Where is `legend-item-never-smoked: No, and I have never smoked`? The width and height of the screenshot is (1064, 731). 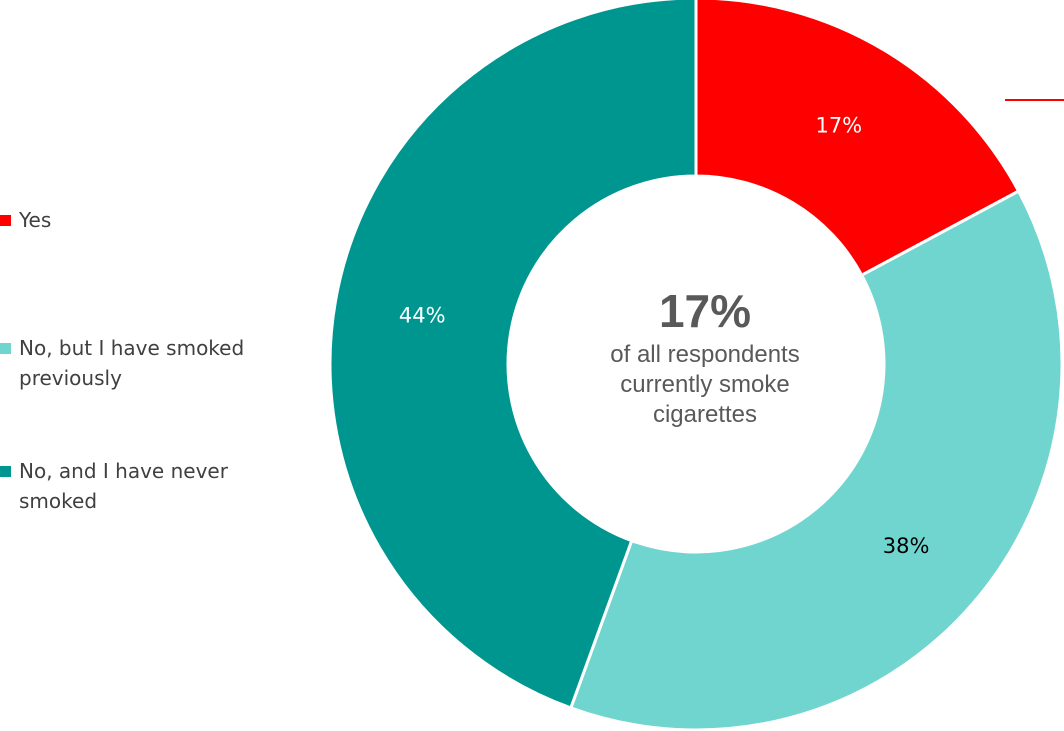
legend-item-never-smoked: No, and I have never smoked is located at coordinates (154, 486).